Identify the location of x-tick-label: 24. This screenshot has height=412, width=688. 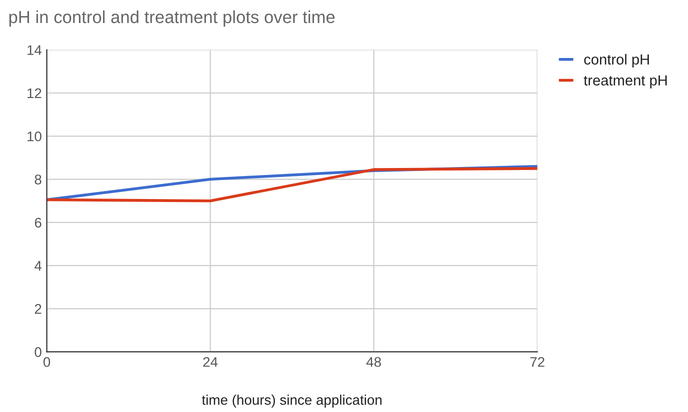
(210, 362).